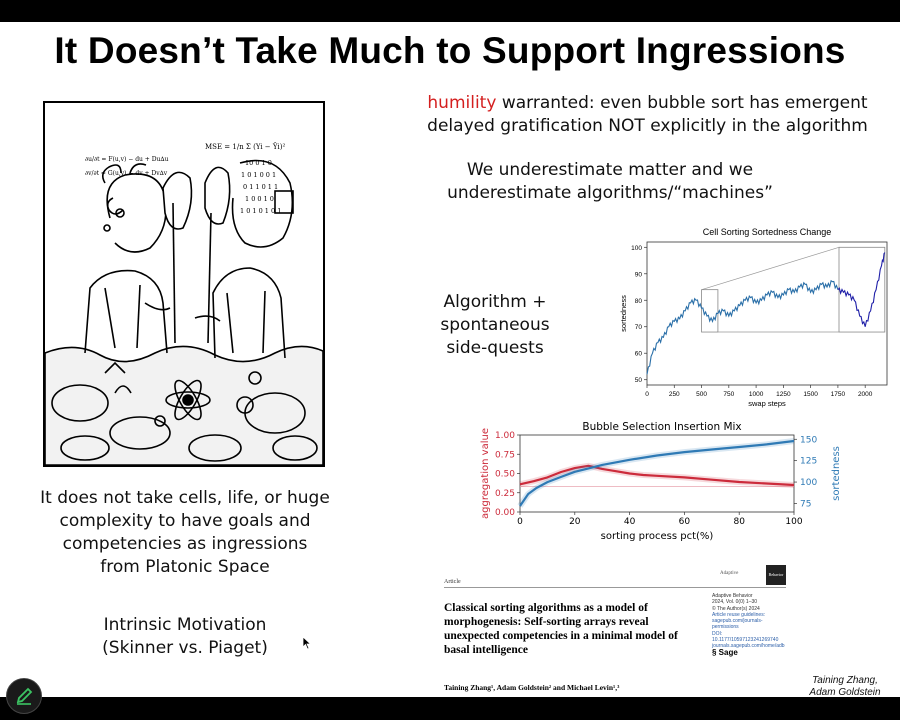 This screenshot has width=900, height=720. I want to click on journal-label: Adaptive, so click(729, 573).